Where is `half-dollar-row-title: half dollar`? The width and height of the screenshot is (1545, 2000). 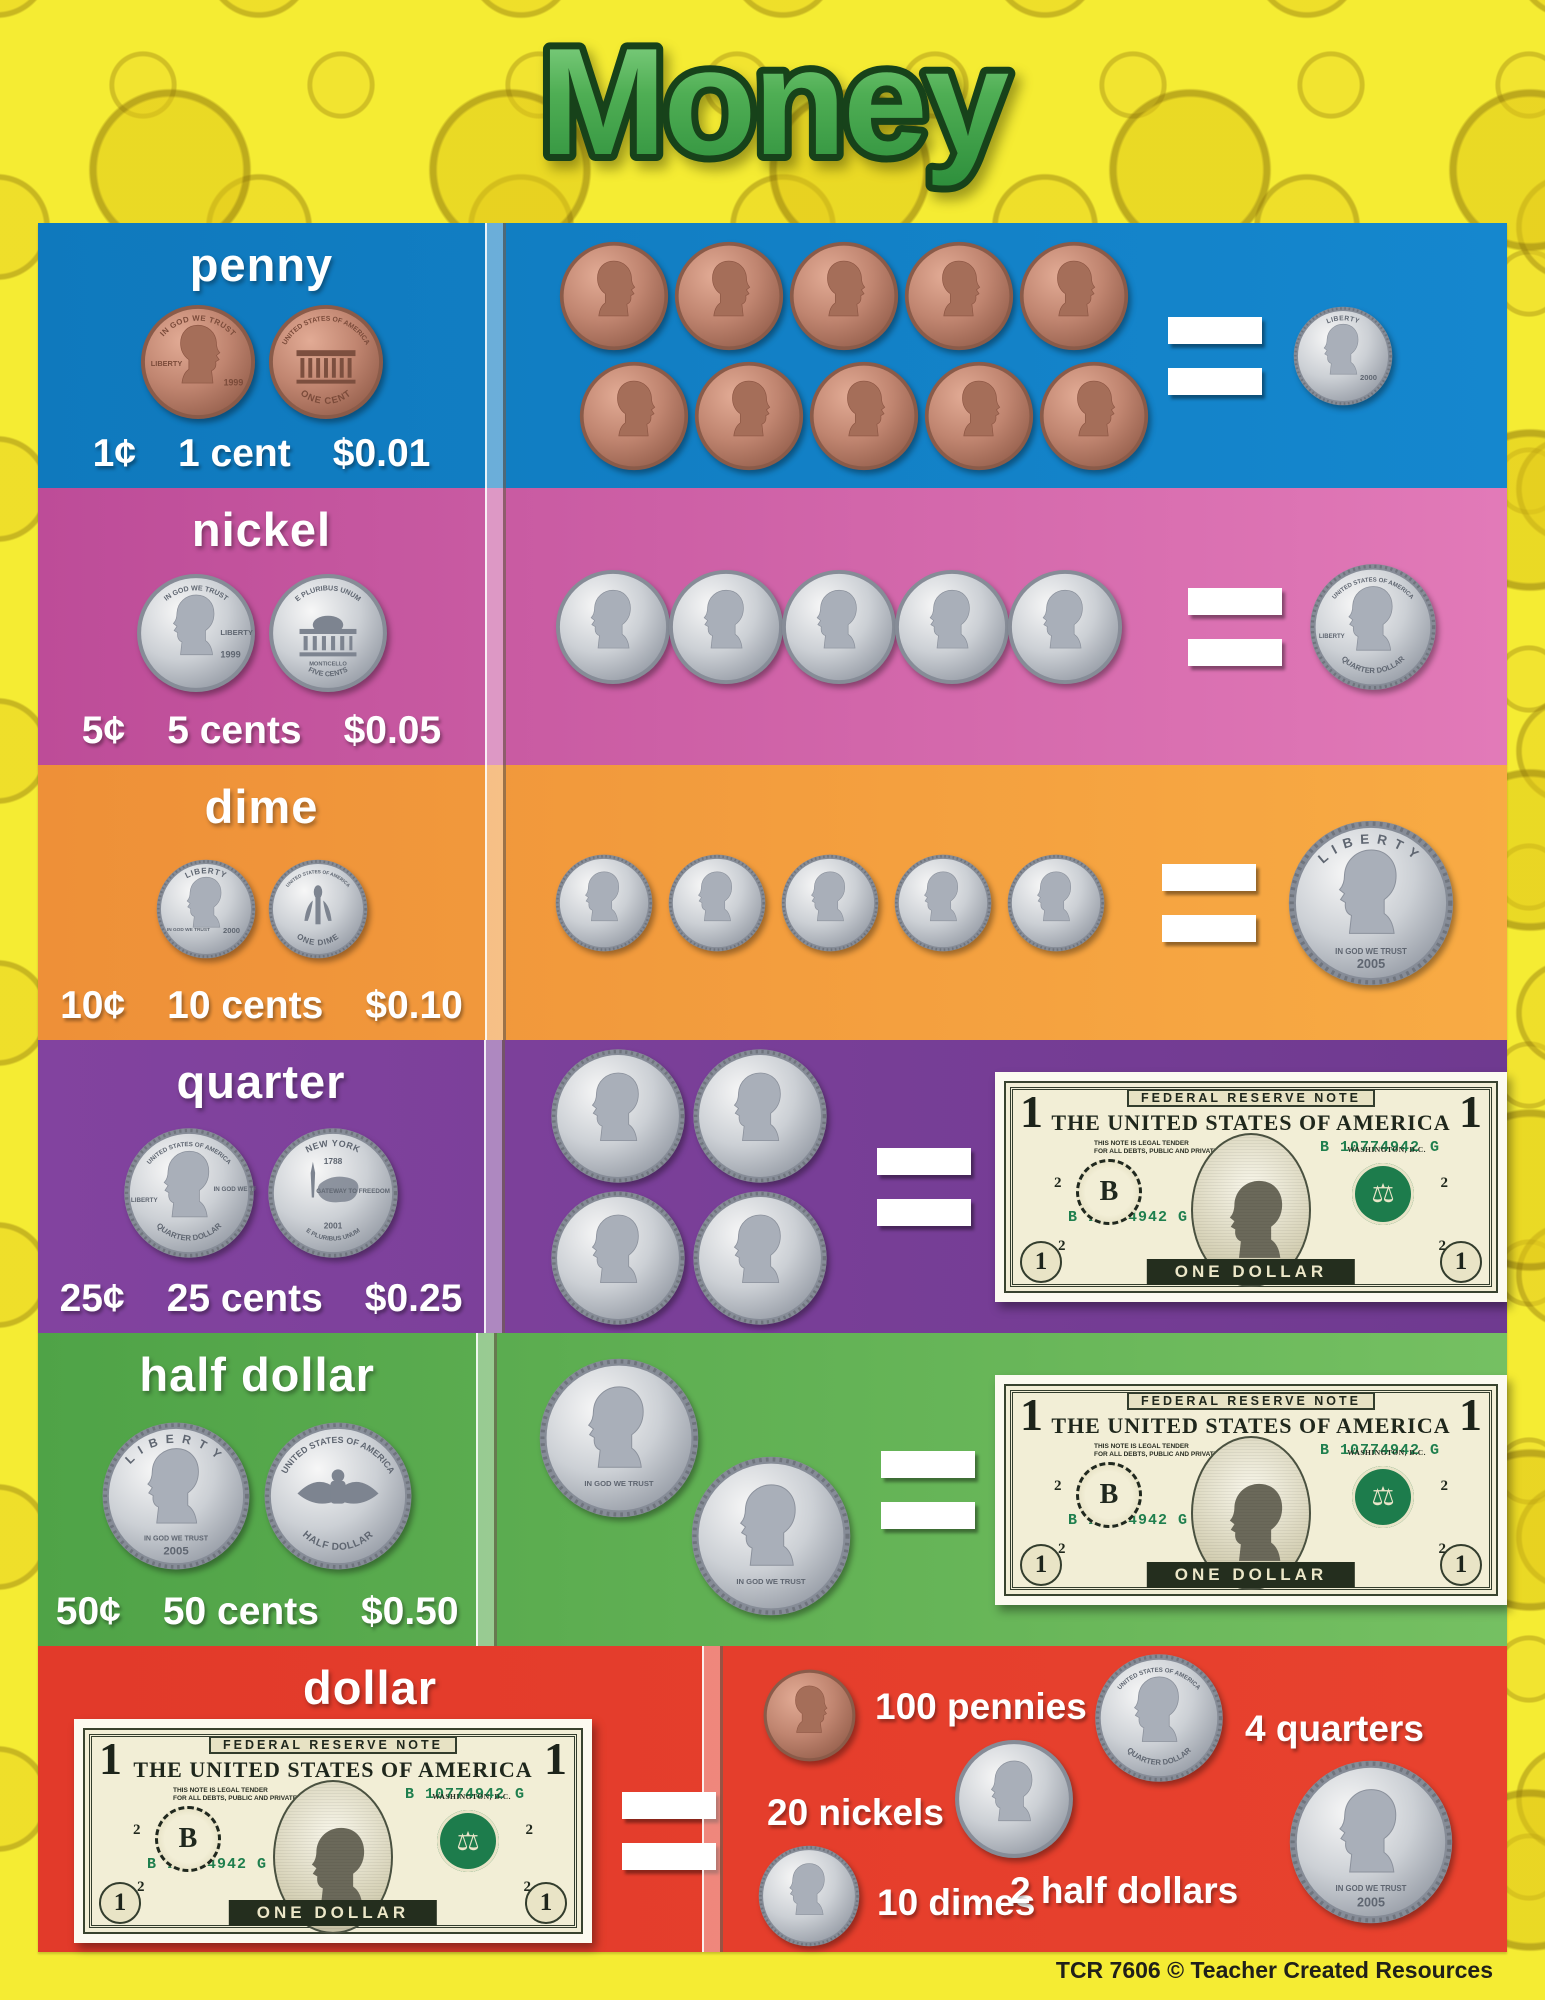
half-dollar-row-title: half dollar is located at coordinates (257, 1374).